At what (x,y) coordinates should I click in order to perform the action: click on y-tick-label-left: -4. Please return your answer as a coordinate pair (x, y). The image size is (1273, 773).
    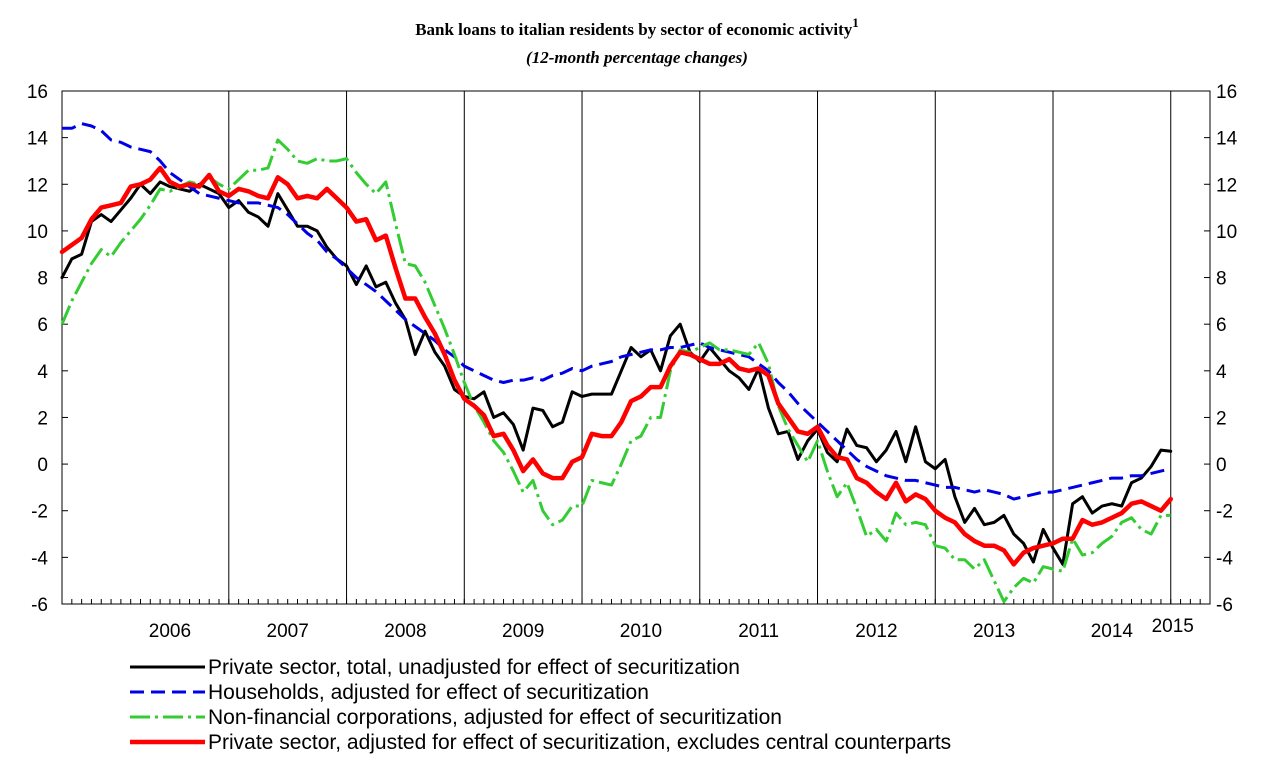
    Looking at the image, I should click on (39, 558).